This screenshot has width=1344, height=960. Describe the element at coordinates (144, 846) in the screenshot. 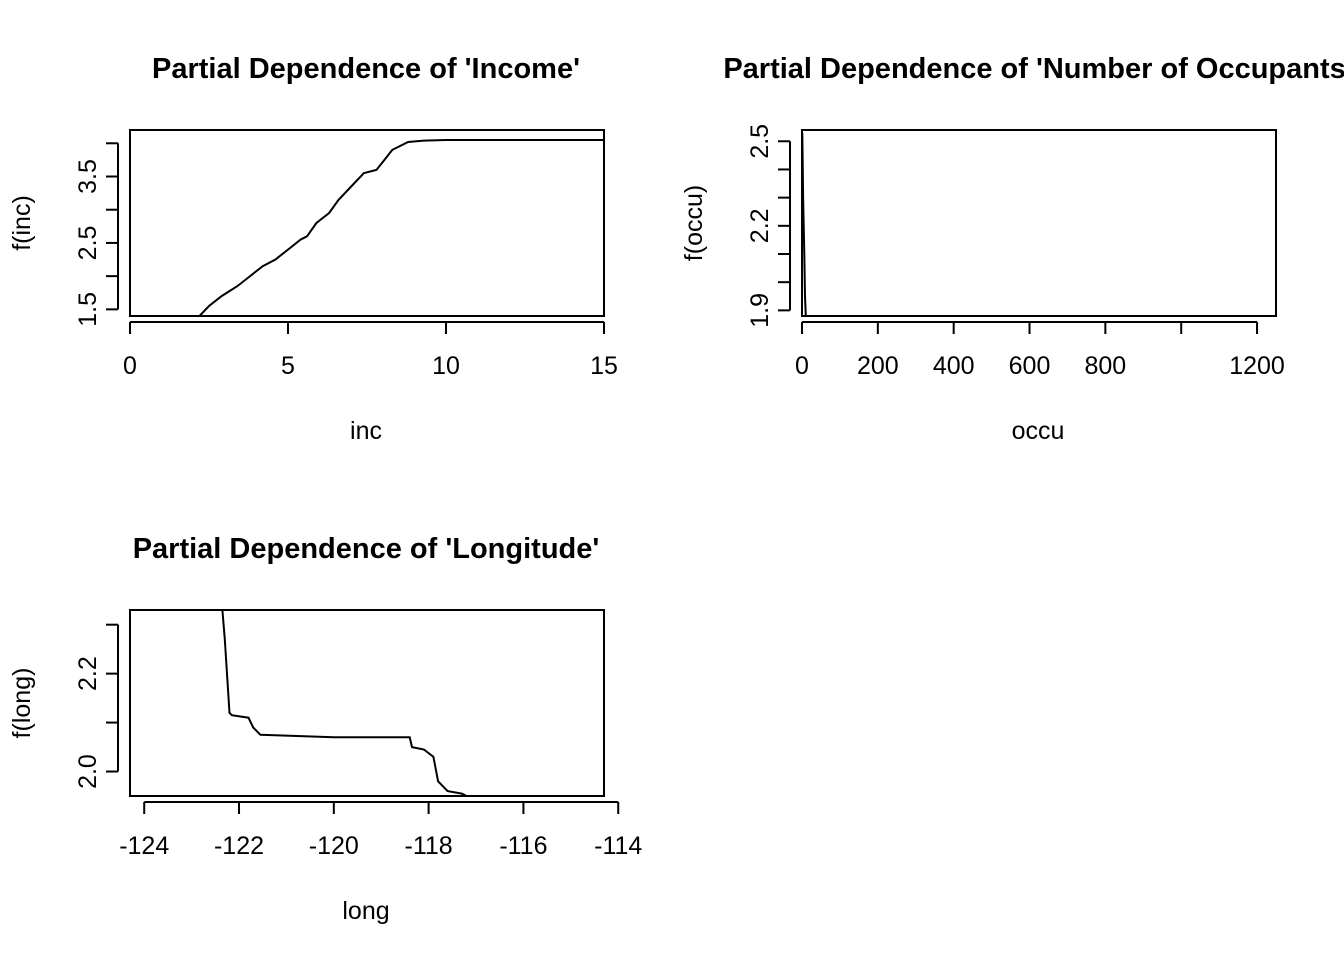

I see `x-tick-label: -124` at that location.